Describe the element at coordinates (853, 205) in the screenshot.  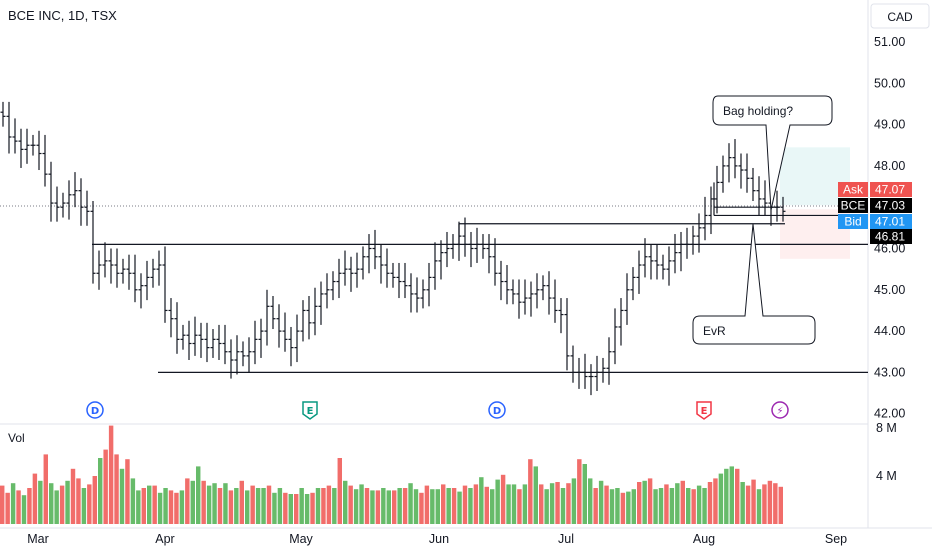
I see `price-tag-label-bg` at that location.